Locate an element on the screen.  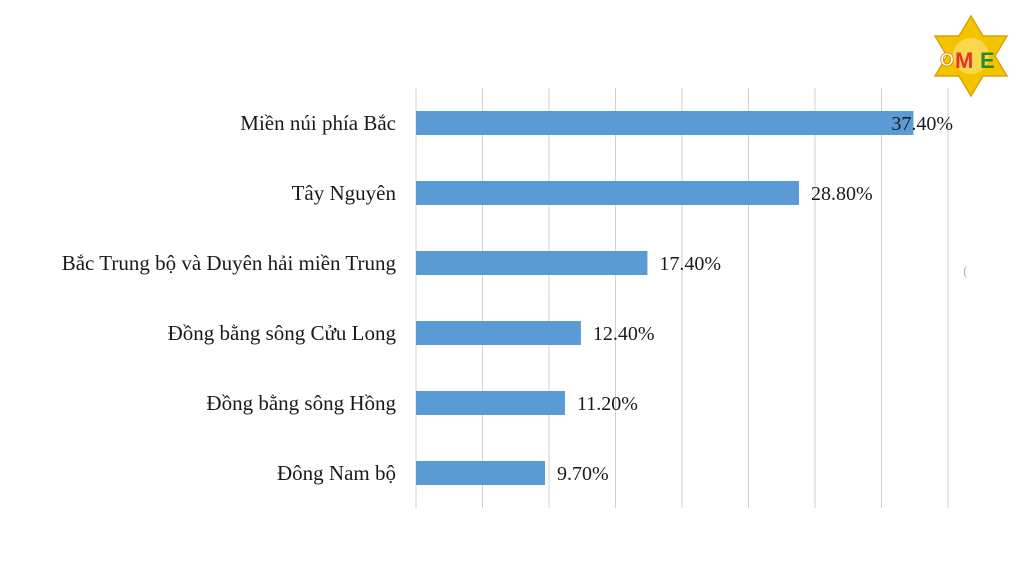
value-label: 28.80% is located at coordinates (842, 194).